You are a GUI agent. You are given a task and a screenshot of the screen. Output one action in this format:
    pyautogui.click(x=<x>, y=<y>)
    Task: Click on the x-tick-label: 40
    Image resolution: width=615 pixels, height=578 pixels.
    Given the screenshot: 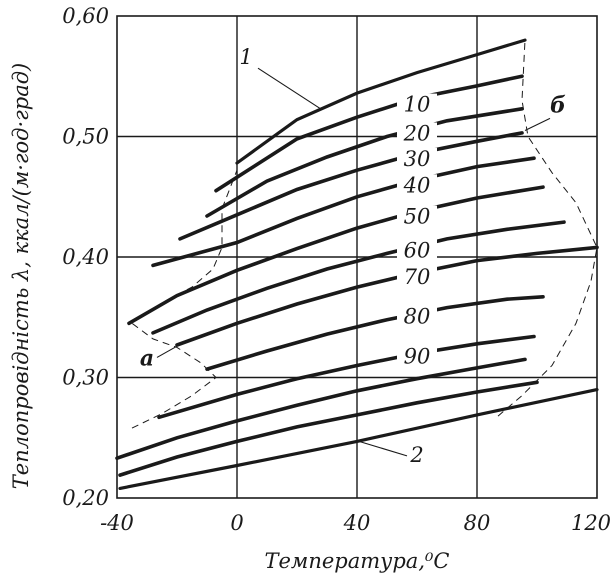 What is the action you would take?
    pyautogui.click(x=357, y=523)
    